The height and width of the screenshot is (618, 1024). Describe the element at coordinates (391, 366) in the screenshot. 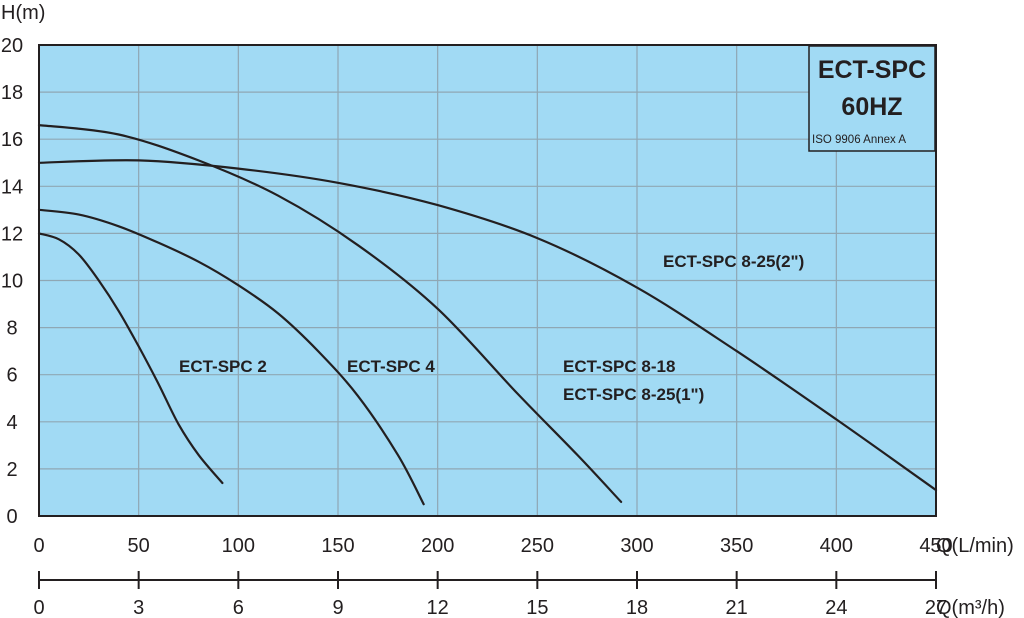

I see `label-ect-spc-4: ECT-SPC 4` at that location.